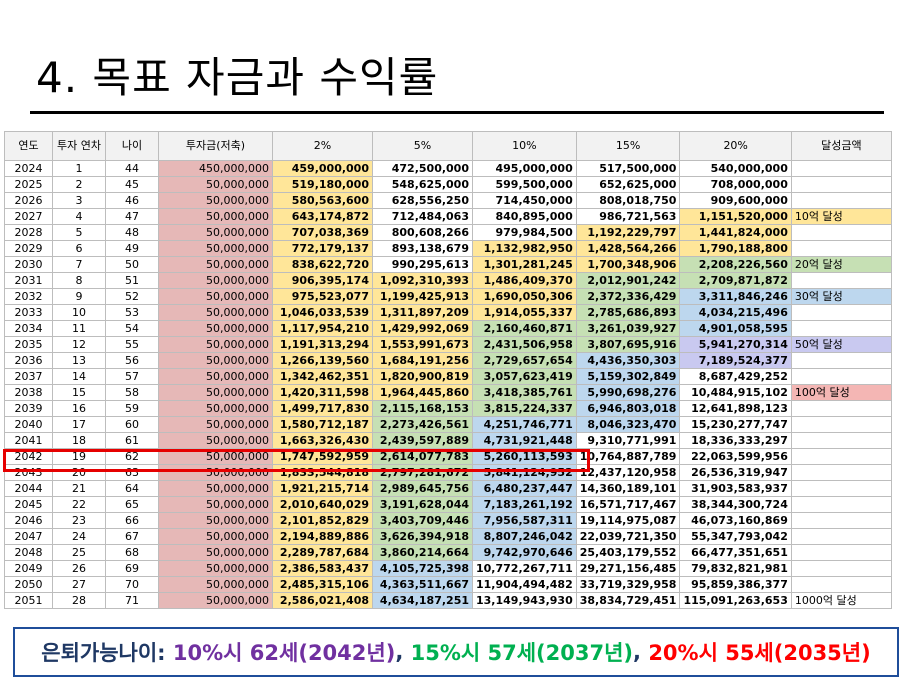 The height and width of the screenshot is (684, 912). I want to click on title-underline, so click(457, 112).